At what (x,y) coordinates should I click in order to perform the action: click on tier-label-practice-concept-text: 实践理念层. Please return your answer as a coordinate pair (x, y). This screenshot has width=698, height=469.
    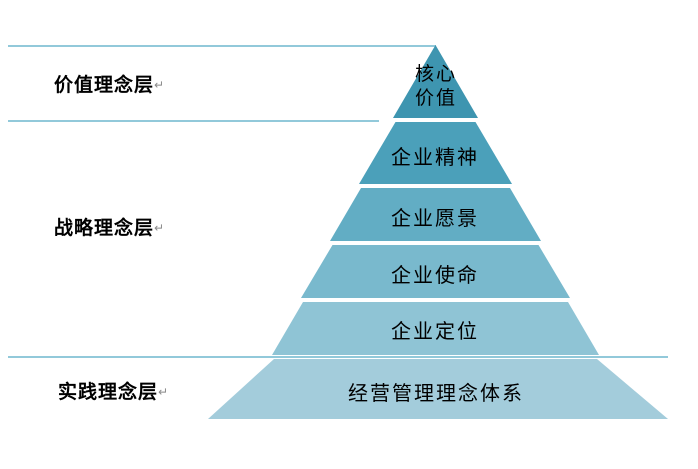
    Looking at the image, I should click on (108, 392).